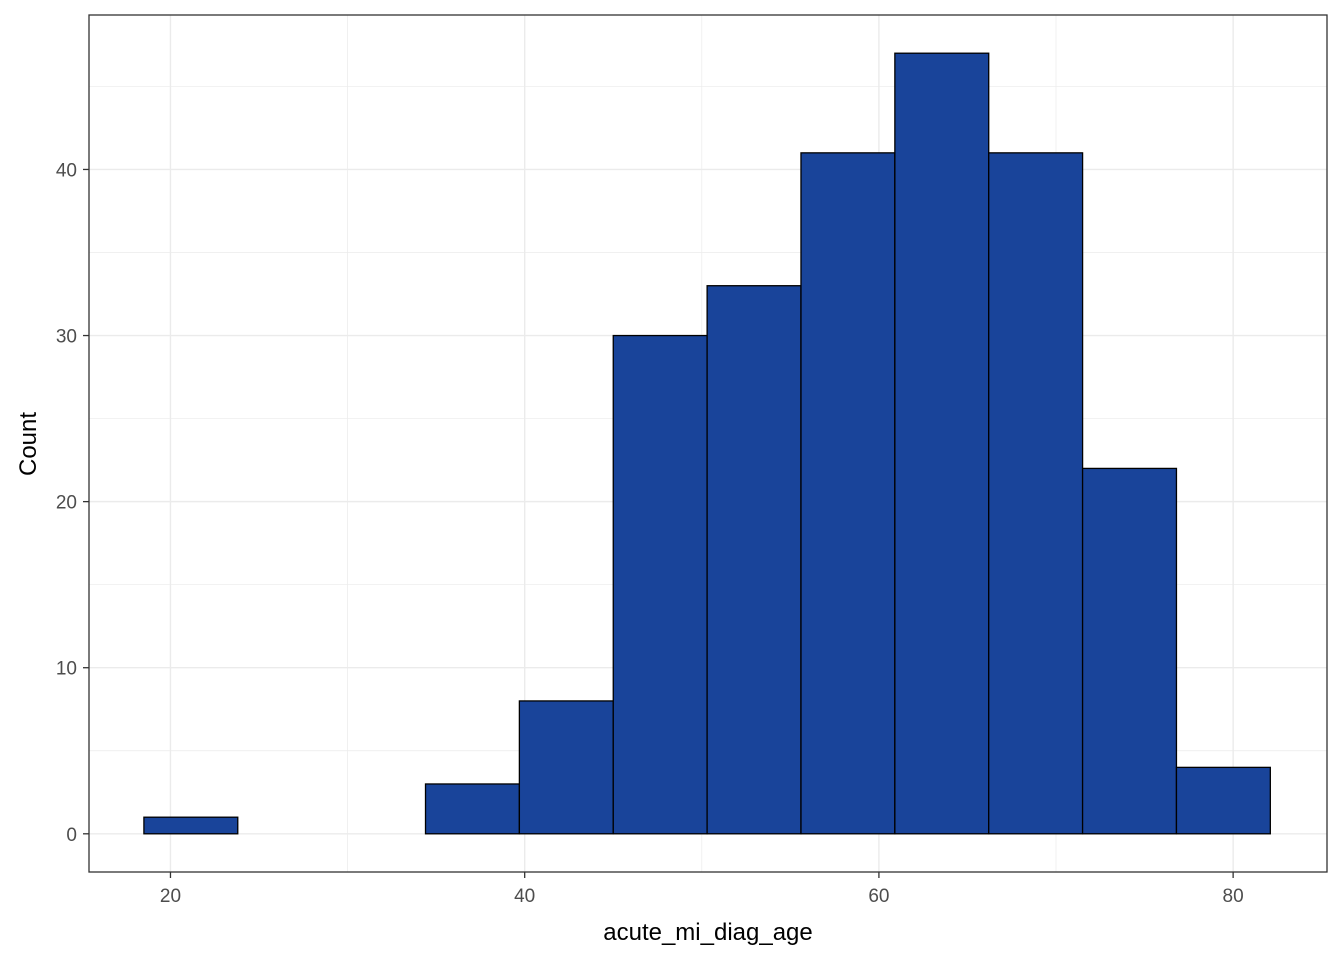  What do you see at coordinates (28, 444) in the screenshot?
I see `y-axis-title: Count` at bounding box center [28, 444].